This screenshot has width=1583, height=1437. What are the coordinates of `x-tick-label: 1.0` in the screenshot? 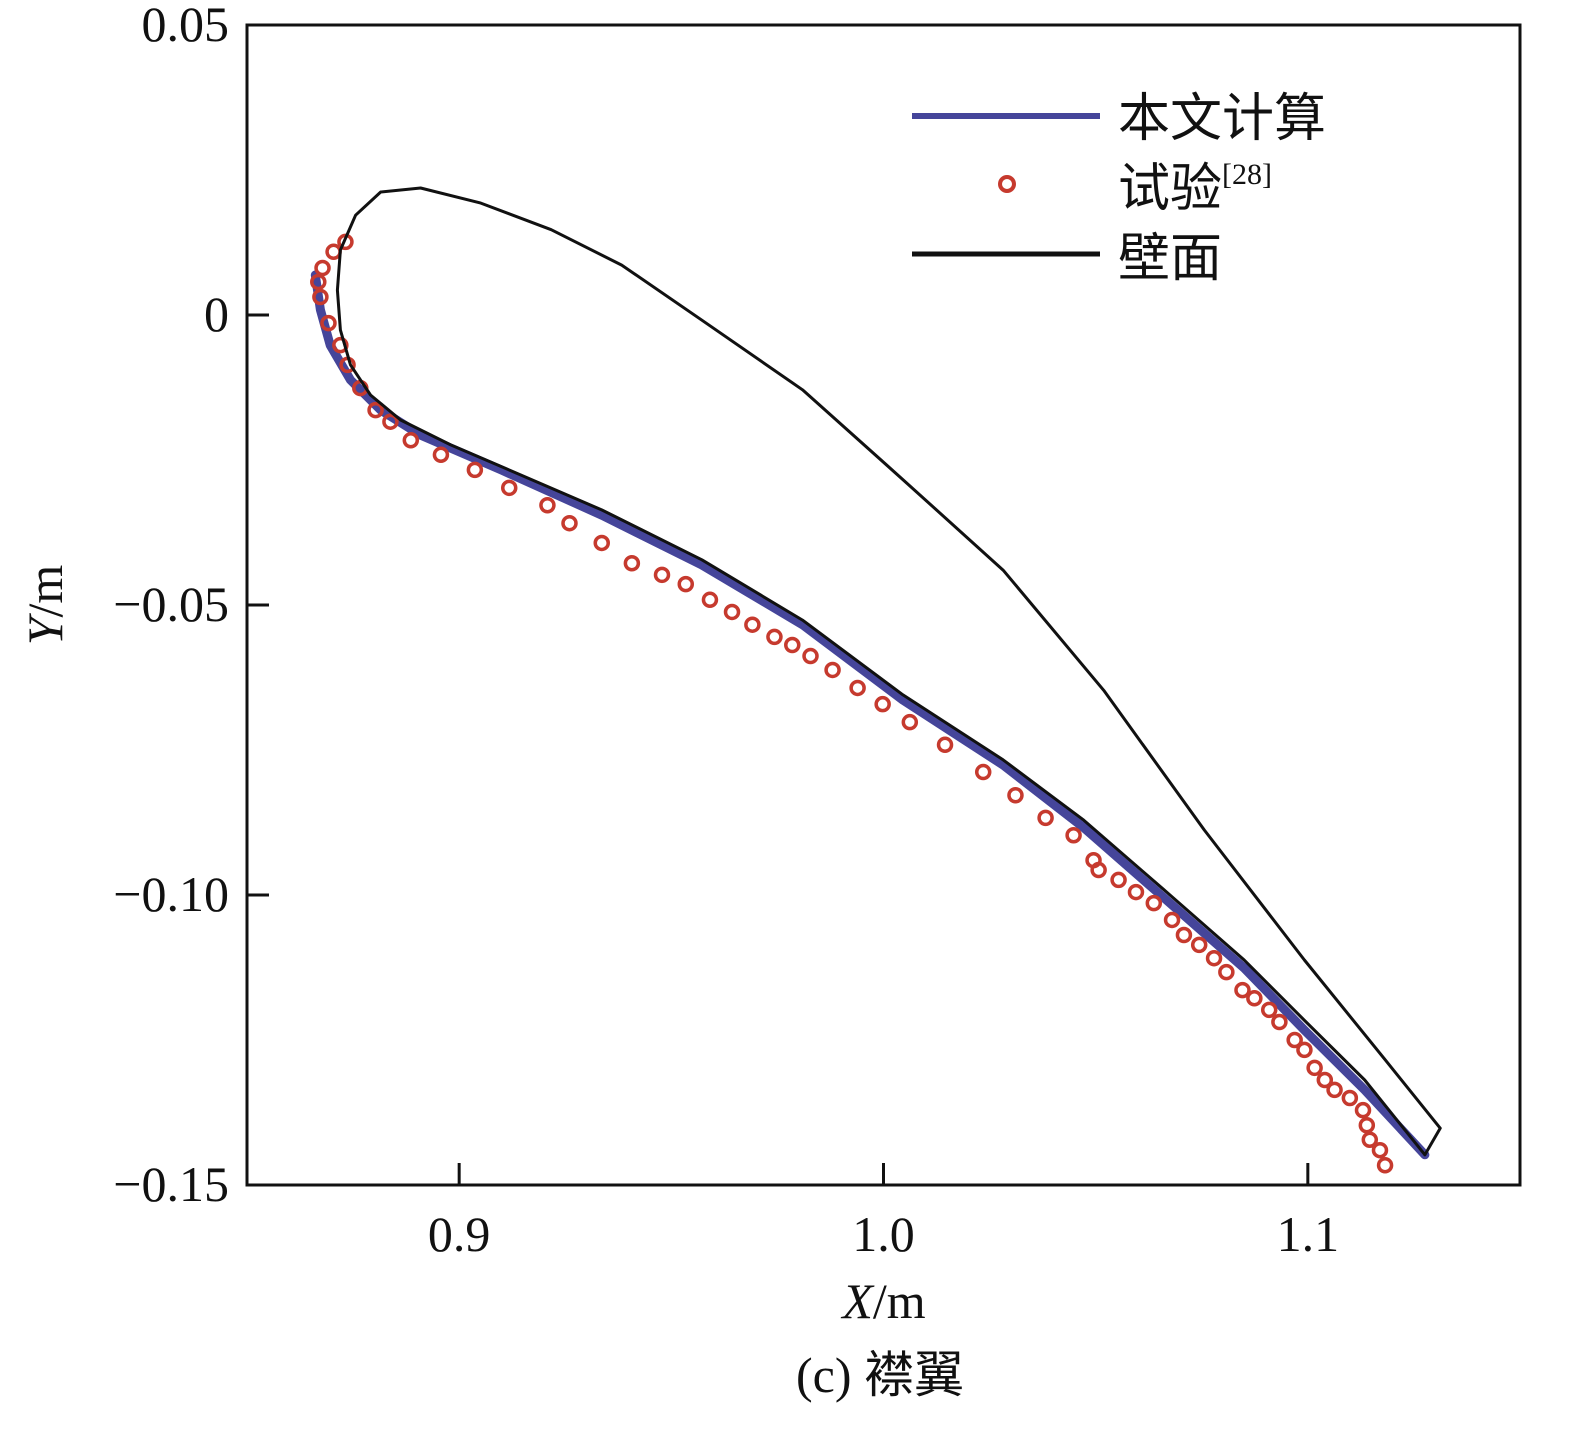 It's located at (883, 1234).